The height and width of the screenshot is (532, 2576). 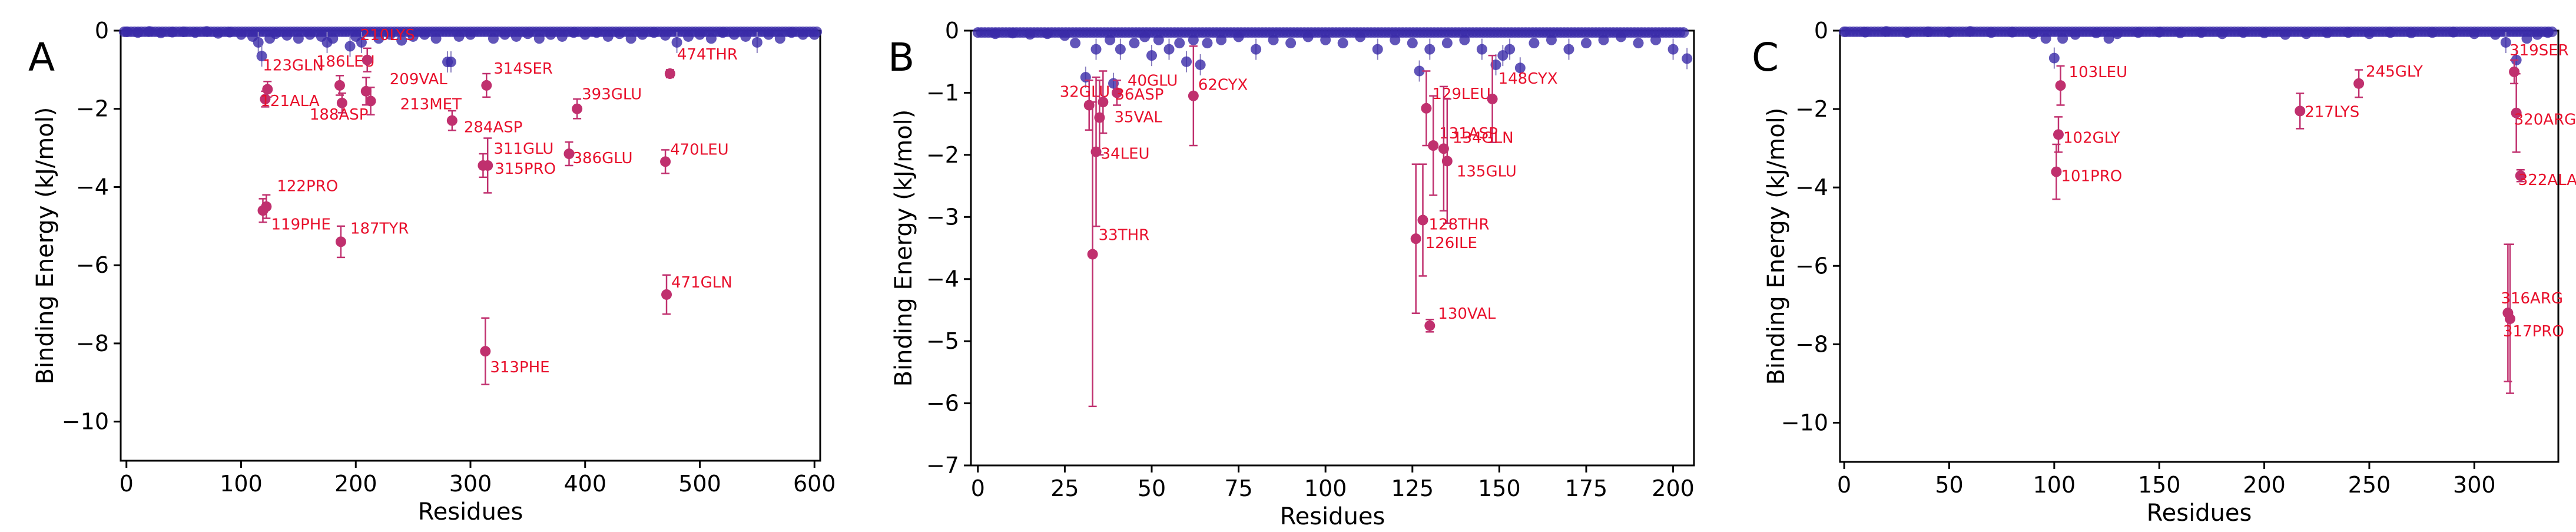 What do you see at coordinates (127, 484) in the screenshot?
I see `x-tick-label: 0` at bounding box center [127, 484].